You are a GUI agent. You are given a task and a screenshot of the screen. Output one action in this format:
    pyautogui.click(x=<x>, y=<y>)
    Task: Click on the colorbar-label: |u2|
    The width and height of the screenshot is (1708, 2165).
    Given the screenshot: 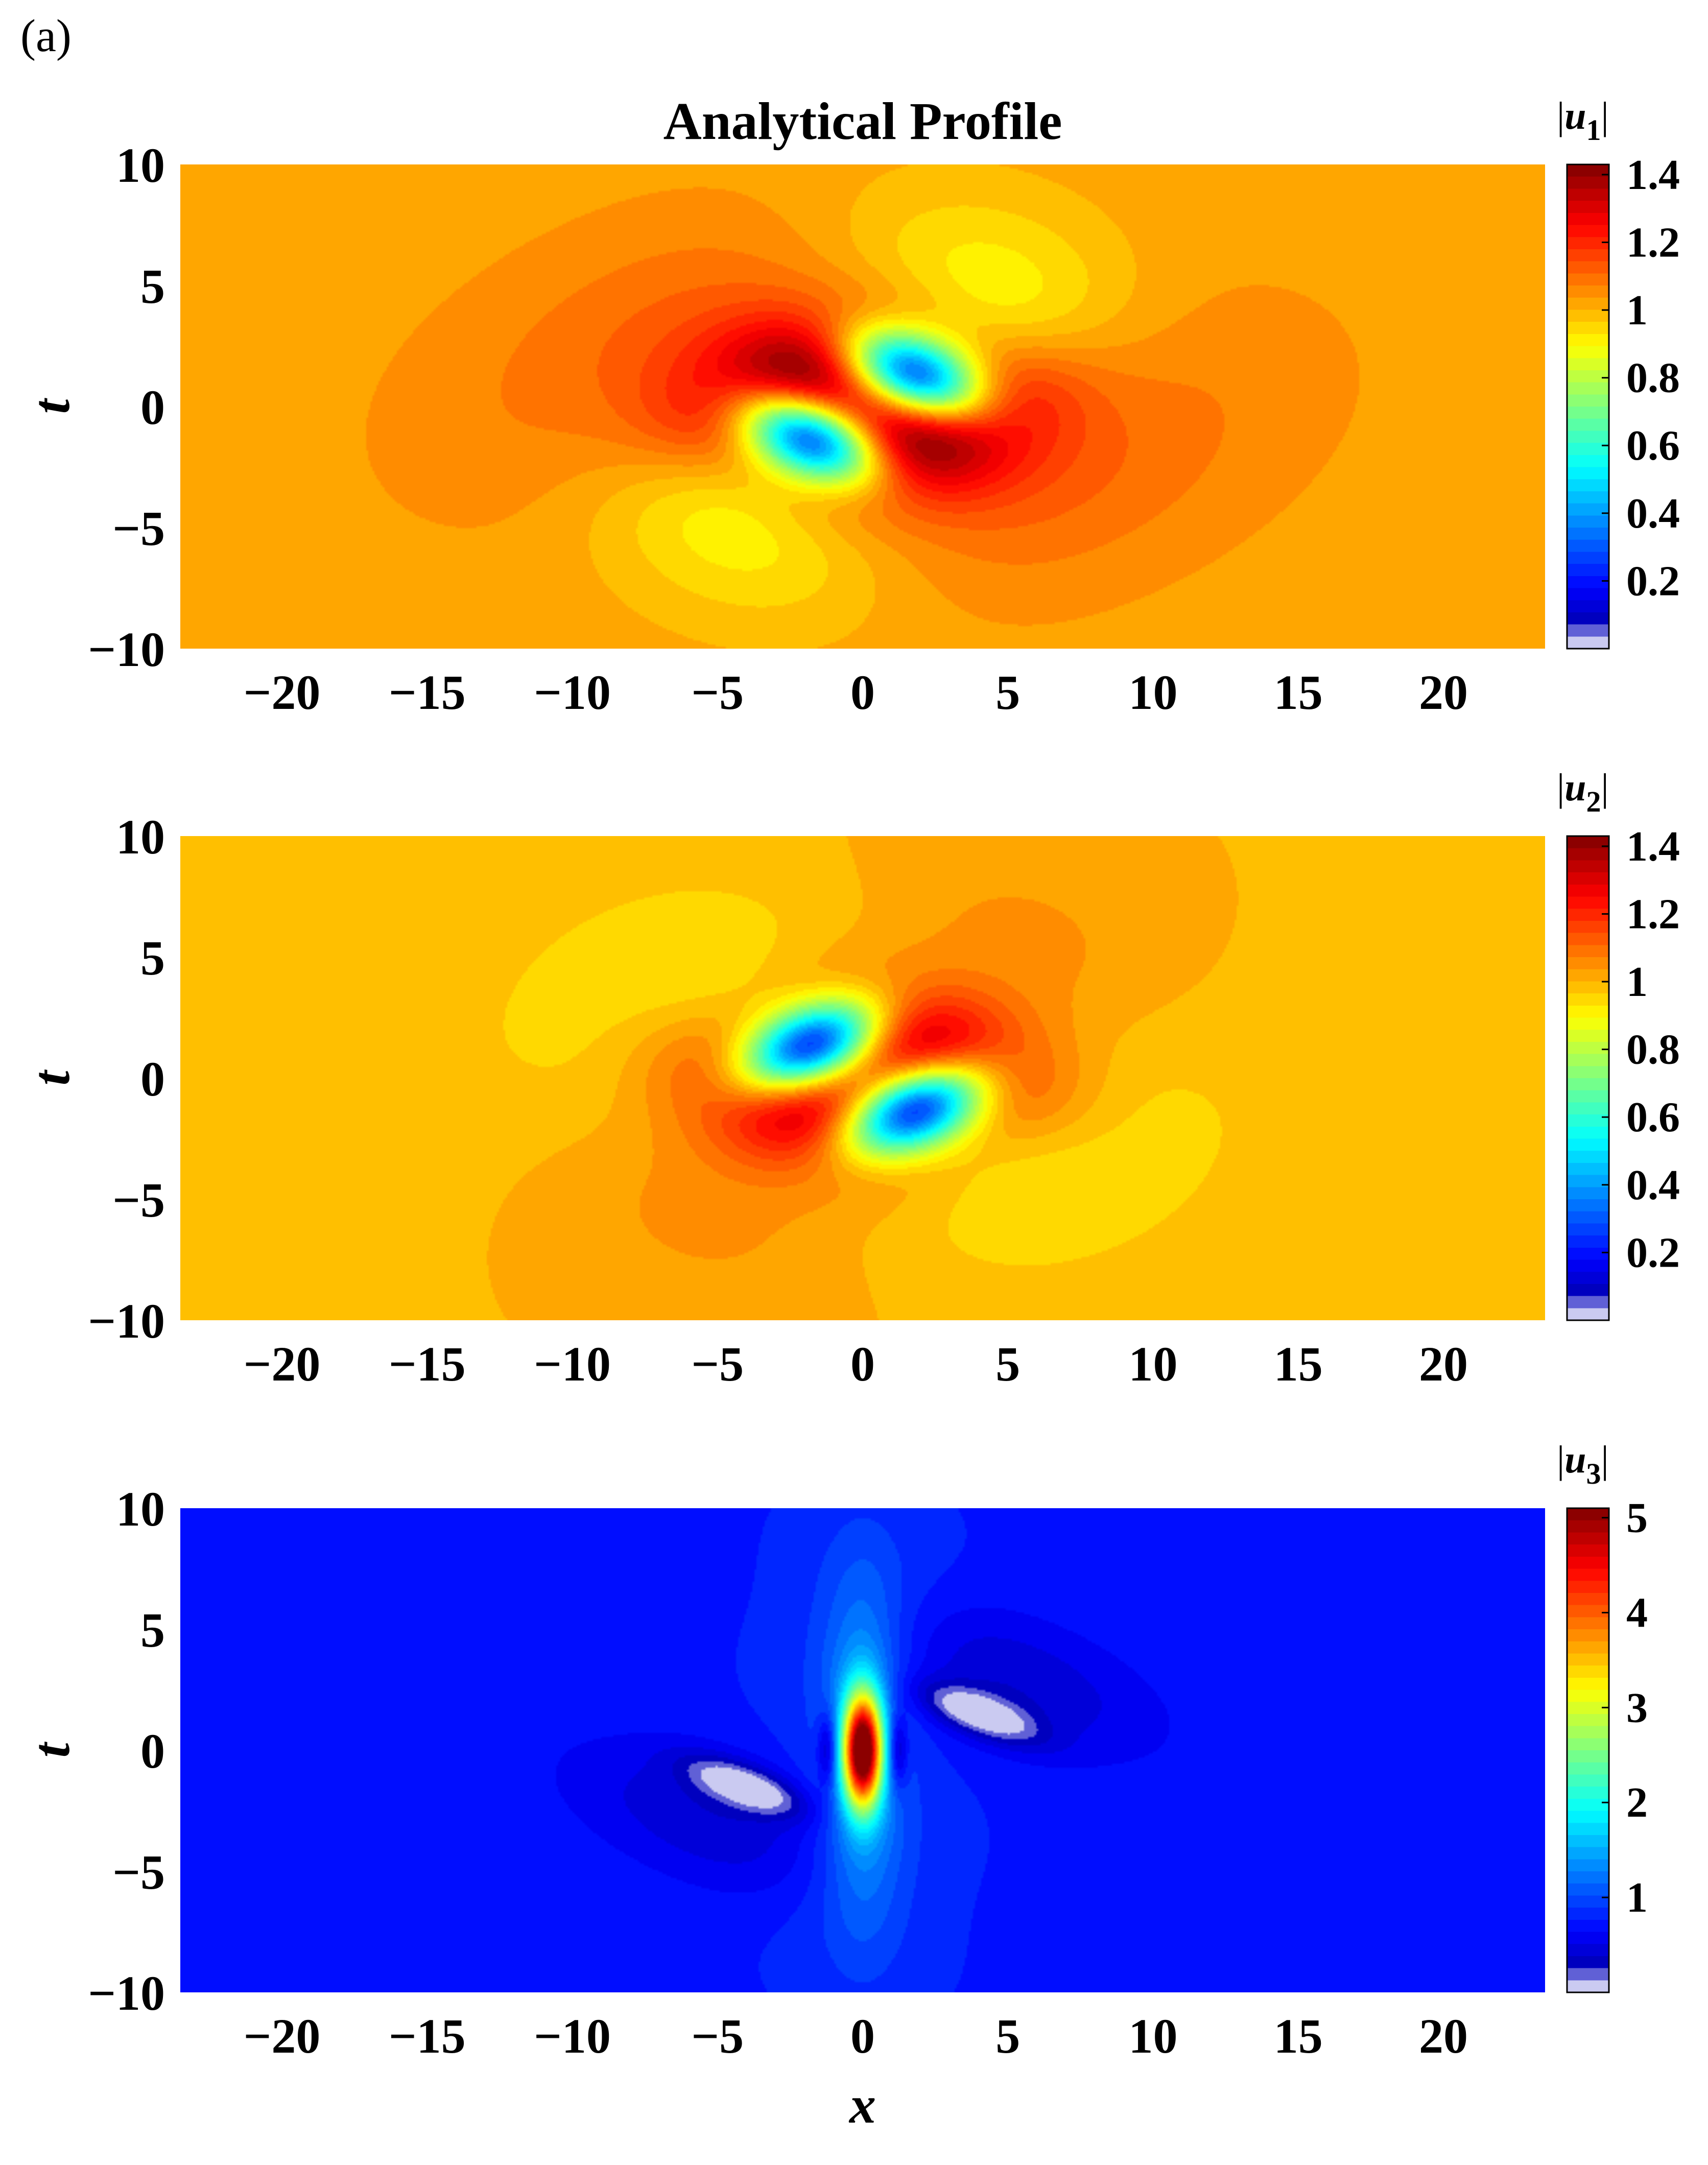 What is the action you would take?
    pyautogui.click(x=1583, y=792)
    